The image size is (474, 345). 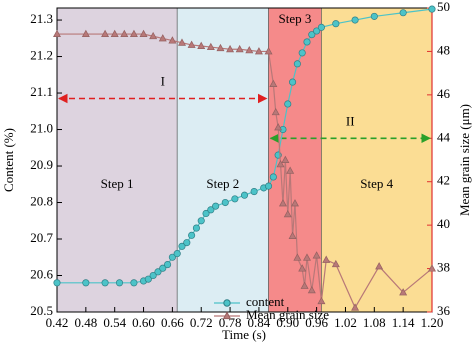 I want to click on x-tick-label: 1.14, so click(x=403, y=322).